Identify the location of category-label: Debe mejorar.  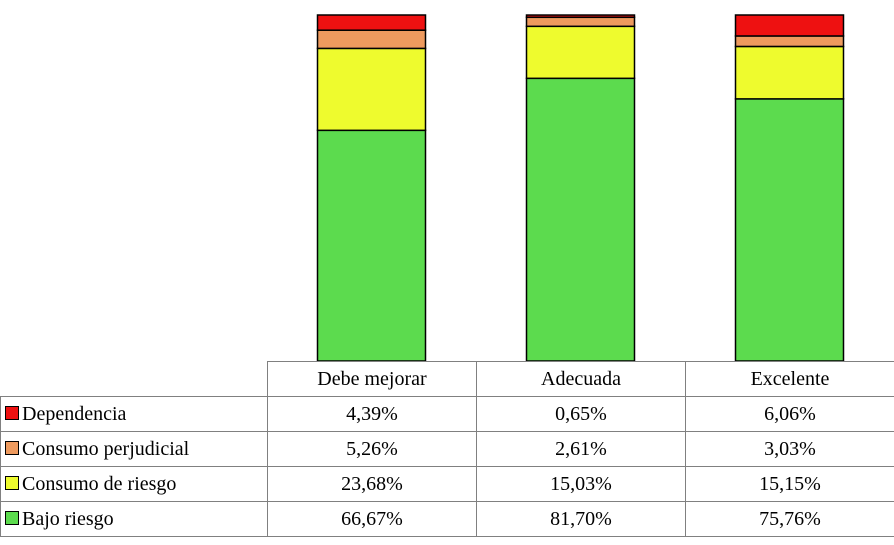
(372, 379).